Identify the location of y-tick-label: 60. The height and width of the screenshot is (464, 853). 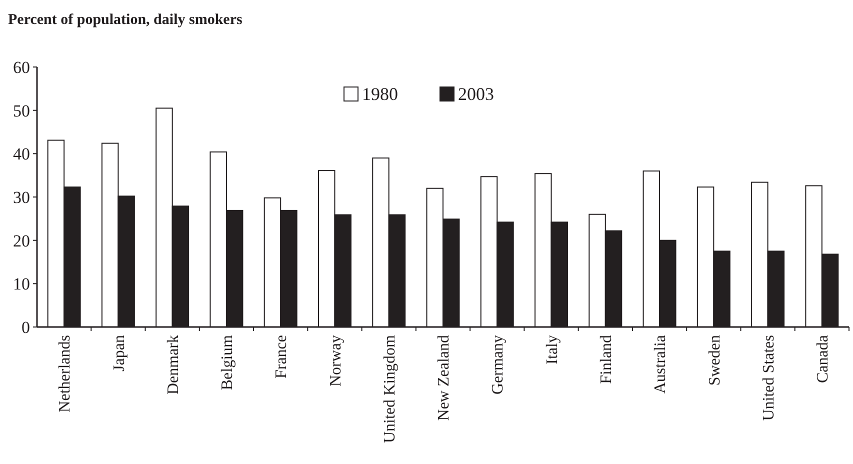
(21, 67).